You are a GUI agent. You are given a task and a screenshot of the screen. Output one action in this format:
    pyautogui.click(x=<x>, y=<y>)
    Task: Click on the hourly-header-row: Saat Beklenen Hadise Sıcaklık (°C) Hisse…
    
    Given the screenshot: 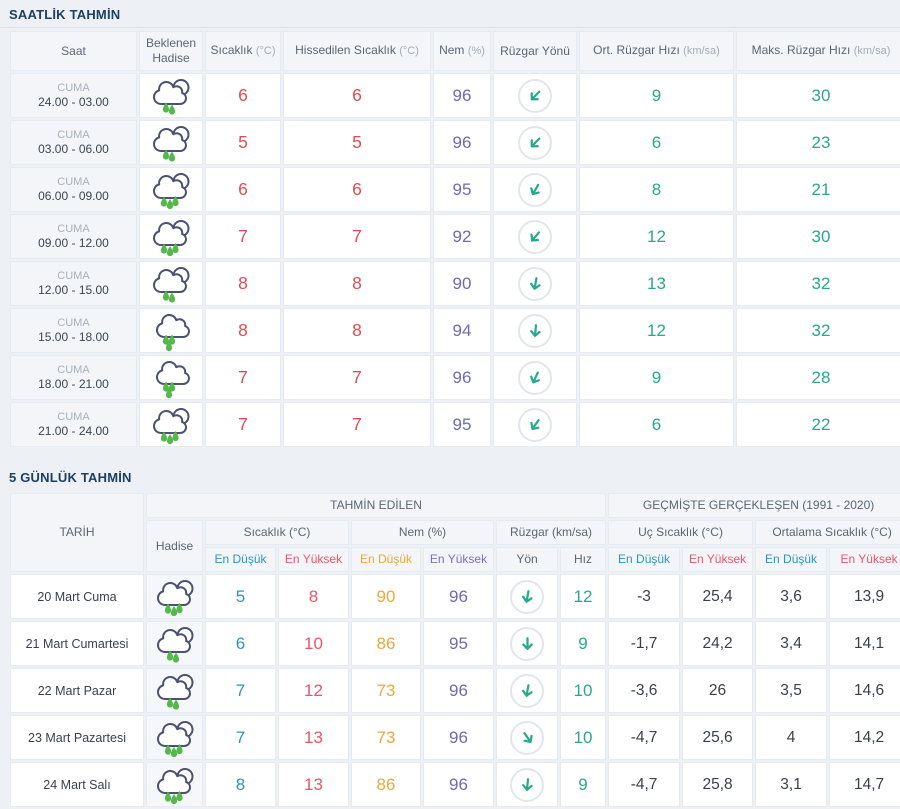 What is the action you would take?
    pyautogui.click(x=455, y=51)
    